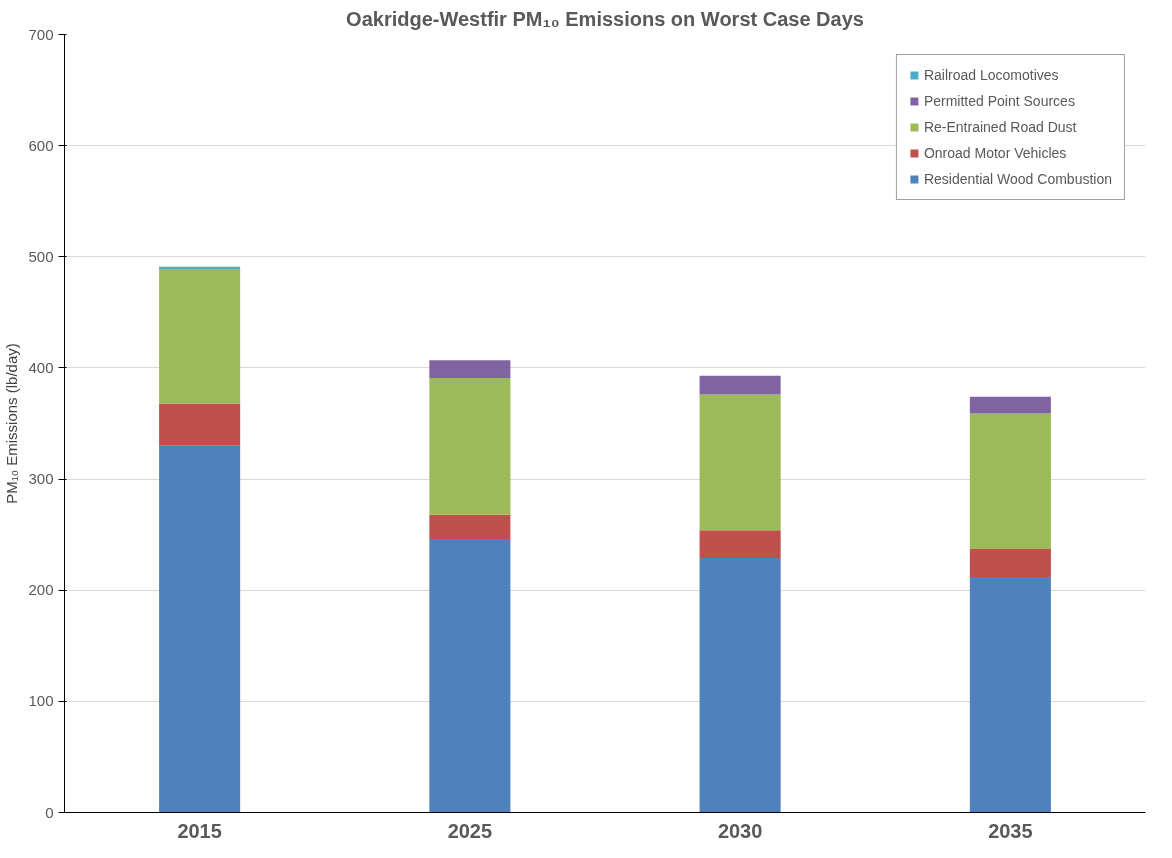 The height and width of the screenshot is (858, 1172). I want to click on y-tick-label: 700, so click(41, 34).